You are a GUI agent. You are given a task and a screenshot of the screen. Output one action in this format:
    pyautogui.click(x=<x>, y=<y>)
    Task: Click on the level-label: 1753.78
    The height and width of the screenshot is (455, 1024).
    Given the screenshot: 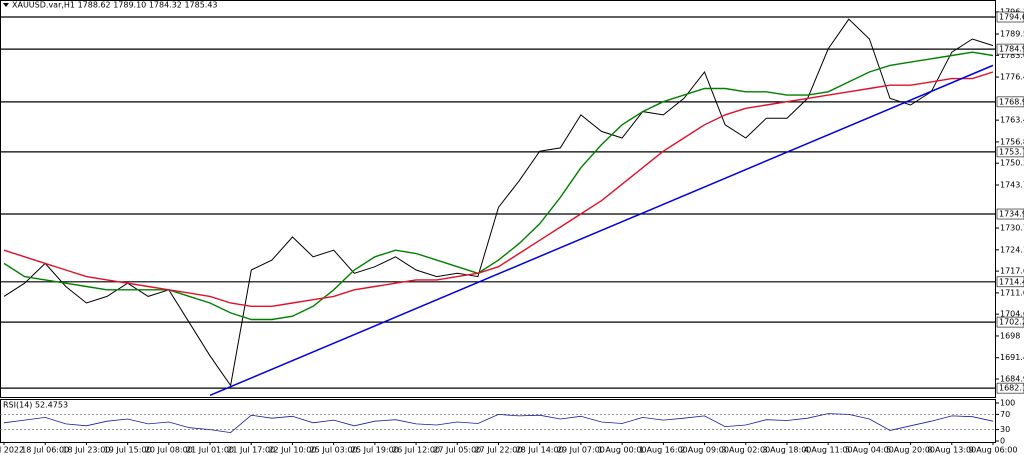 What is the action you would take?
    pyautogui.click(x=1011, y=151)
    